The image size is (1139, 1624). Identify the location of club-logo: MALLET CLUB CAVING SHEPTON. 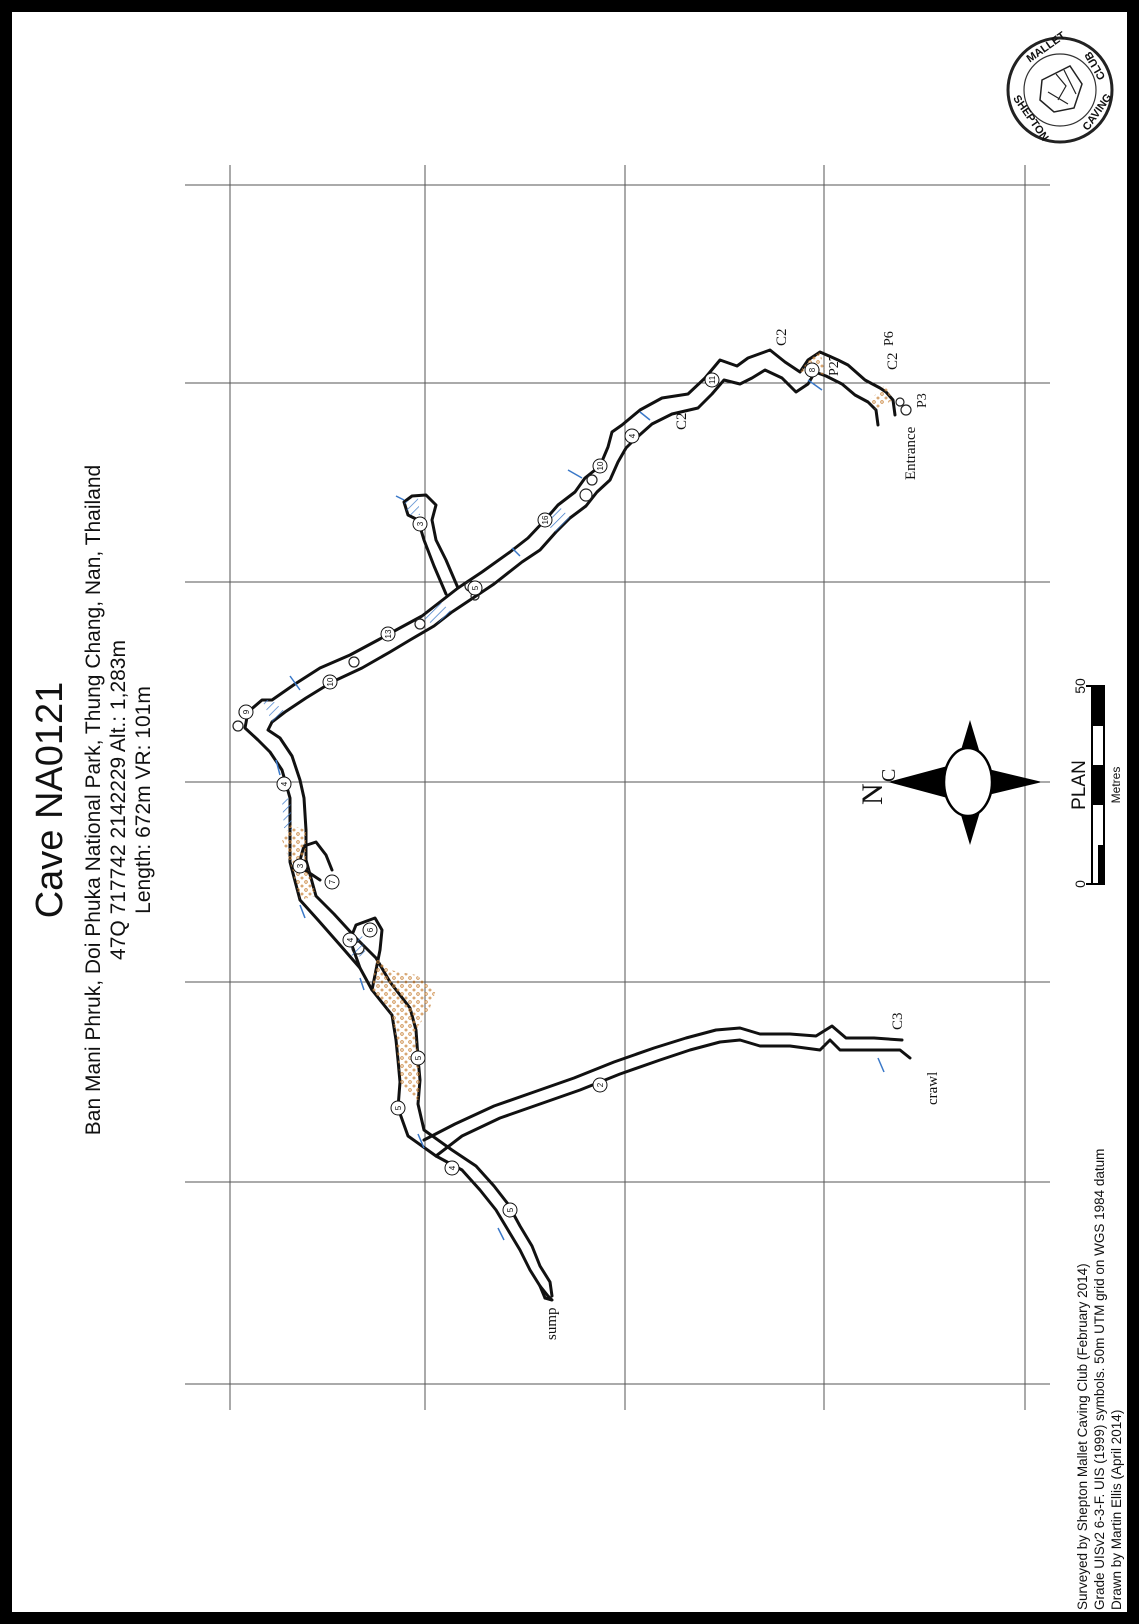
(1060, 87).